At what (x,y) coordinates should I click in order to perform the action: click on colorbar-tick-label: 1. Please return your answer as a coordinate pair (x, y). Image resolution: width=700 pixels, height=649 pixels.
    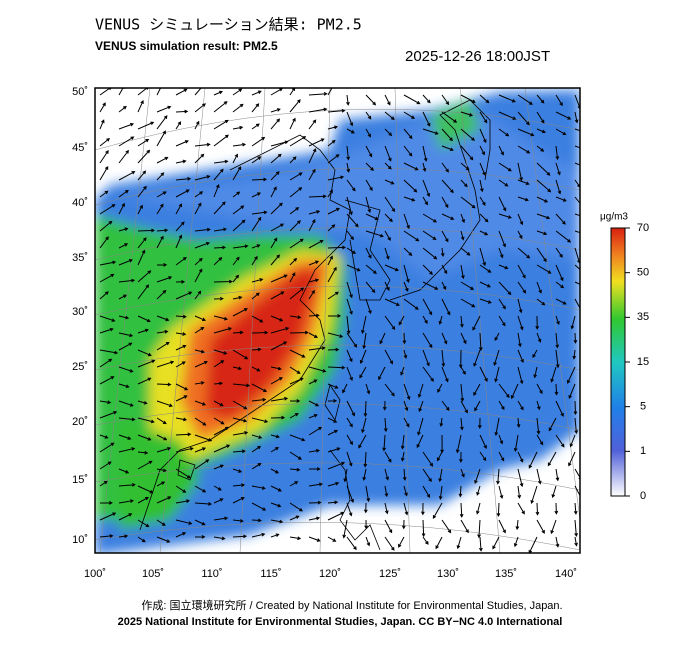
    Looking at the image, I should click on (643, 451).